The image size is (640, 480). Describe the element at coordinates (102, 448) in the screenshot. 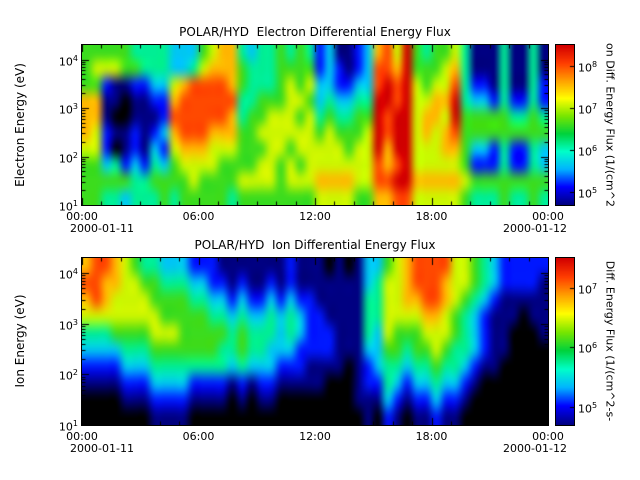

I see `ion-date-left: 2000-01-11` at that location.